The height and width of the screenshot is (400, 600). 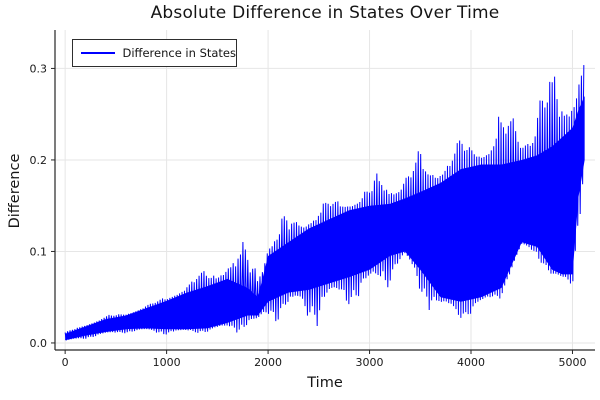 What do you see at coordinates (471, 362) in the screenshot?
I see `x-tick-label: 4000` at bounding box center [471, 362].